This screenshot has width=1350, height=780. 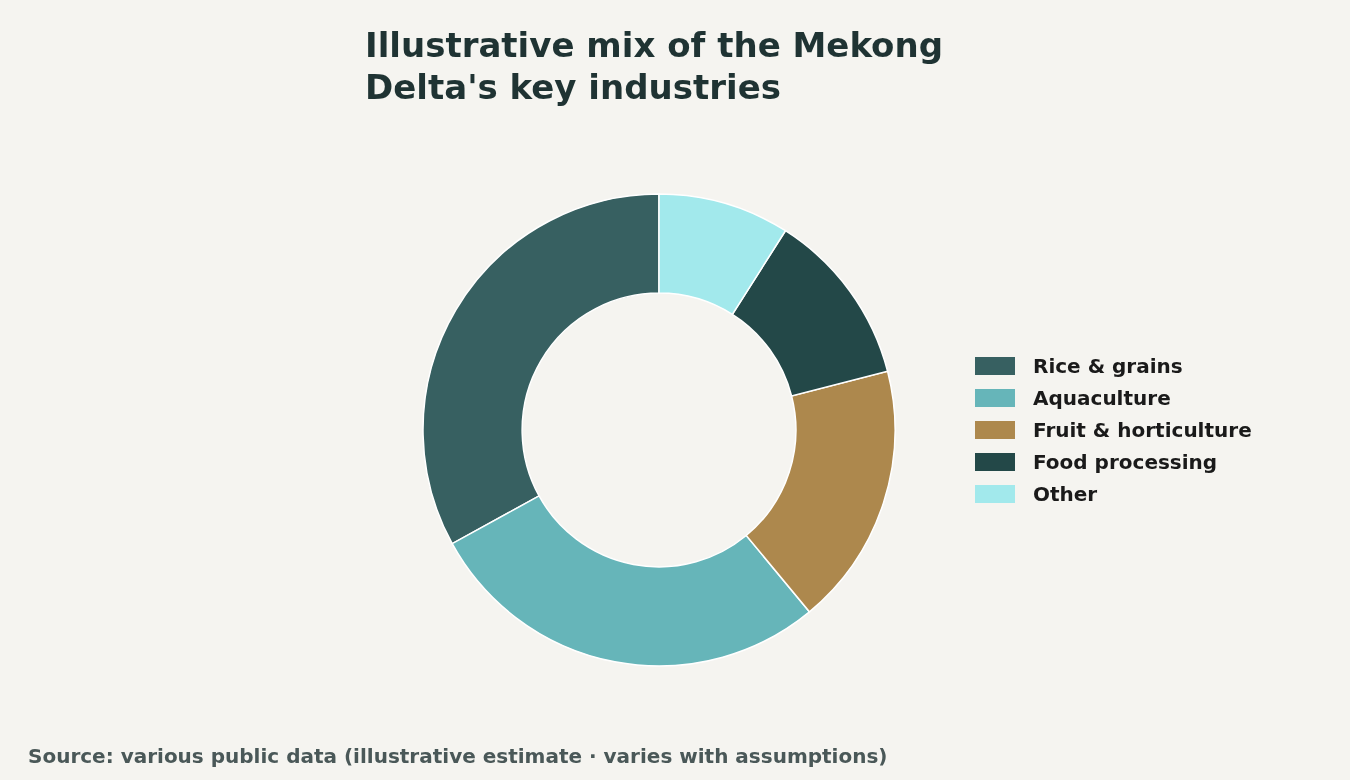 I want to click on legend-label: Other, so click(x=1065, y=494).